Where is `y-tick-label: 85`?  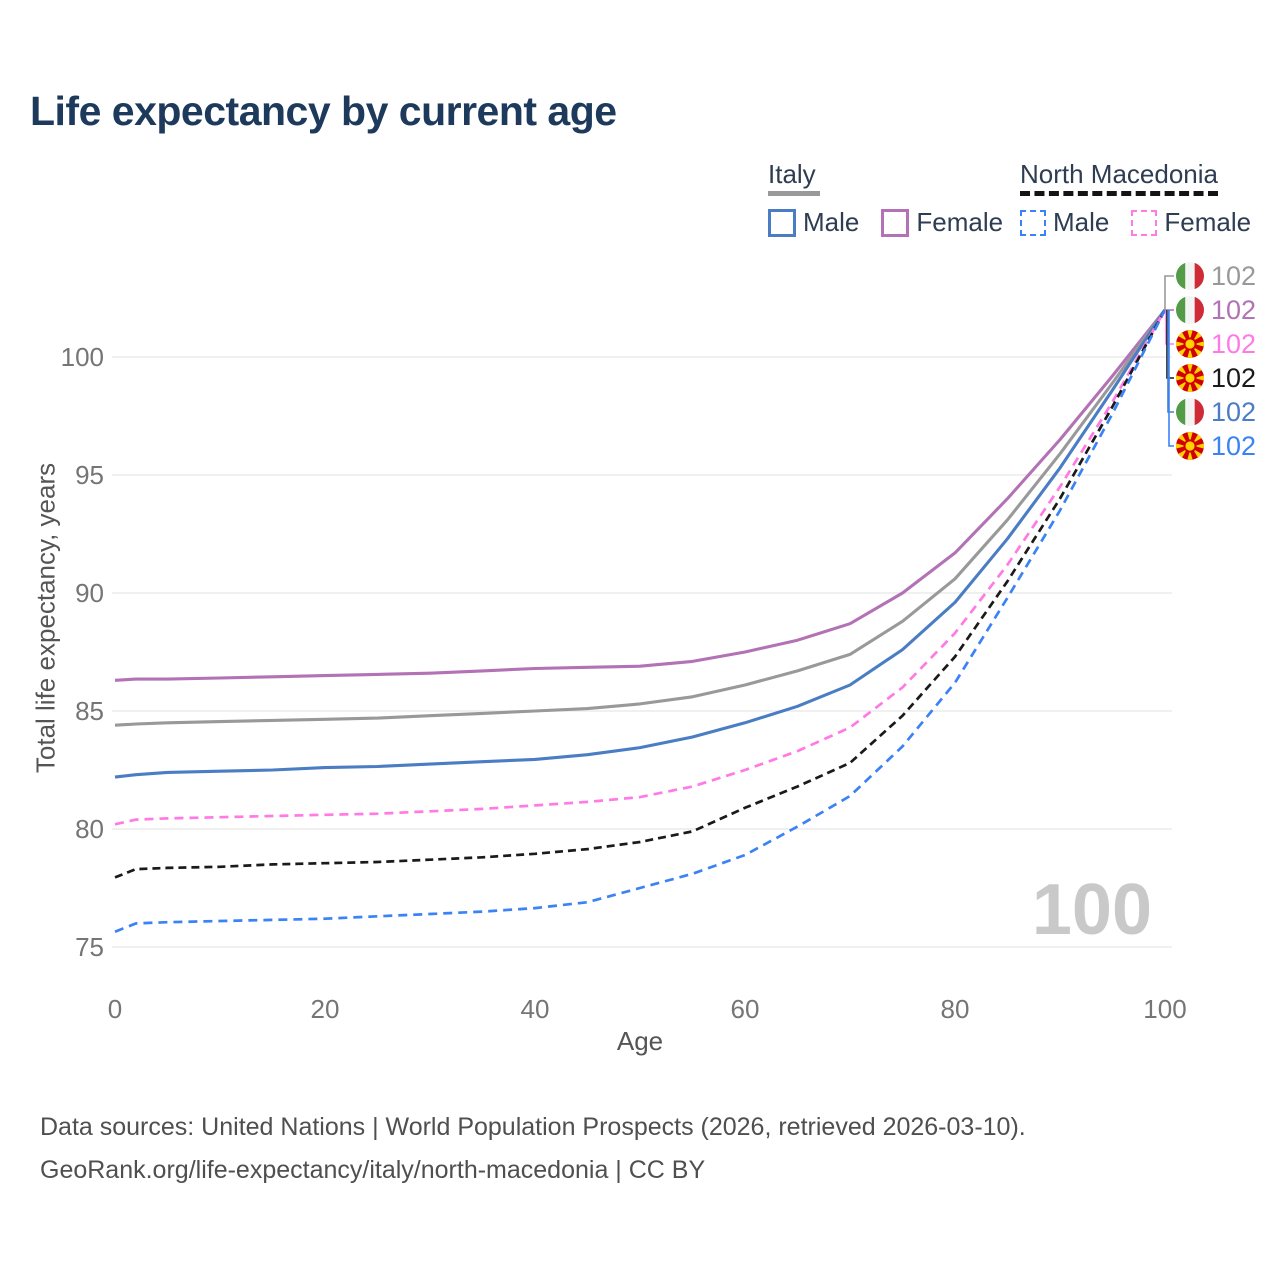
y-tick-label: 85 is located at coordinates (89, 711).